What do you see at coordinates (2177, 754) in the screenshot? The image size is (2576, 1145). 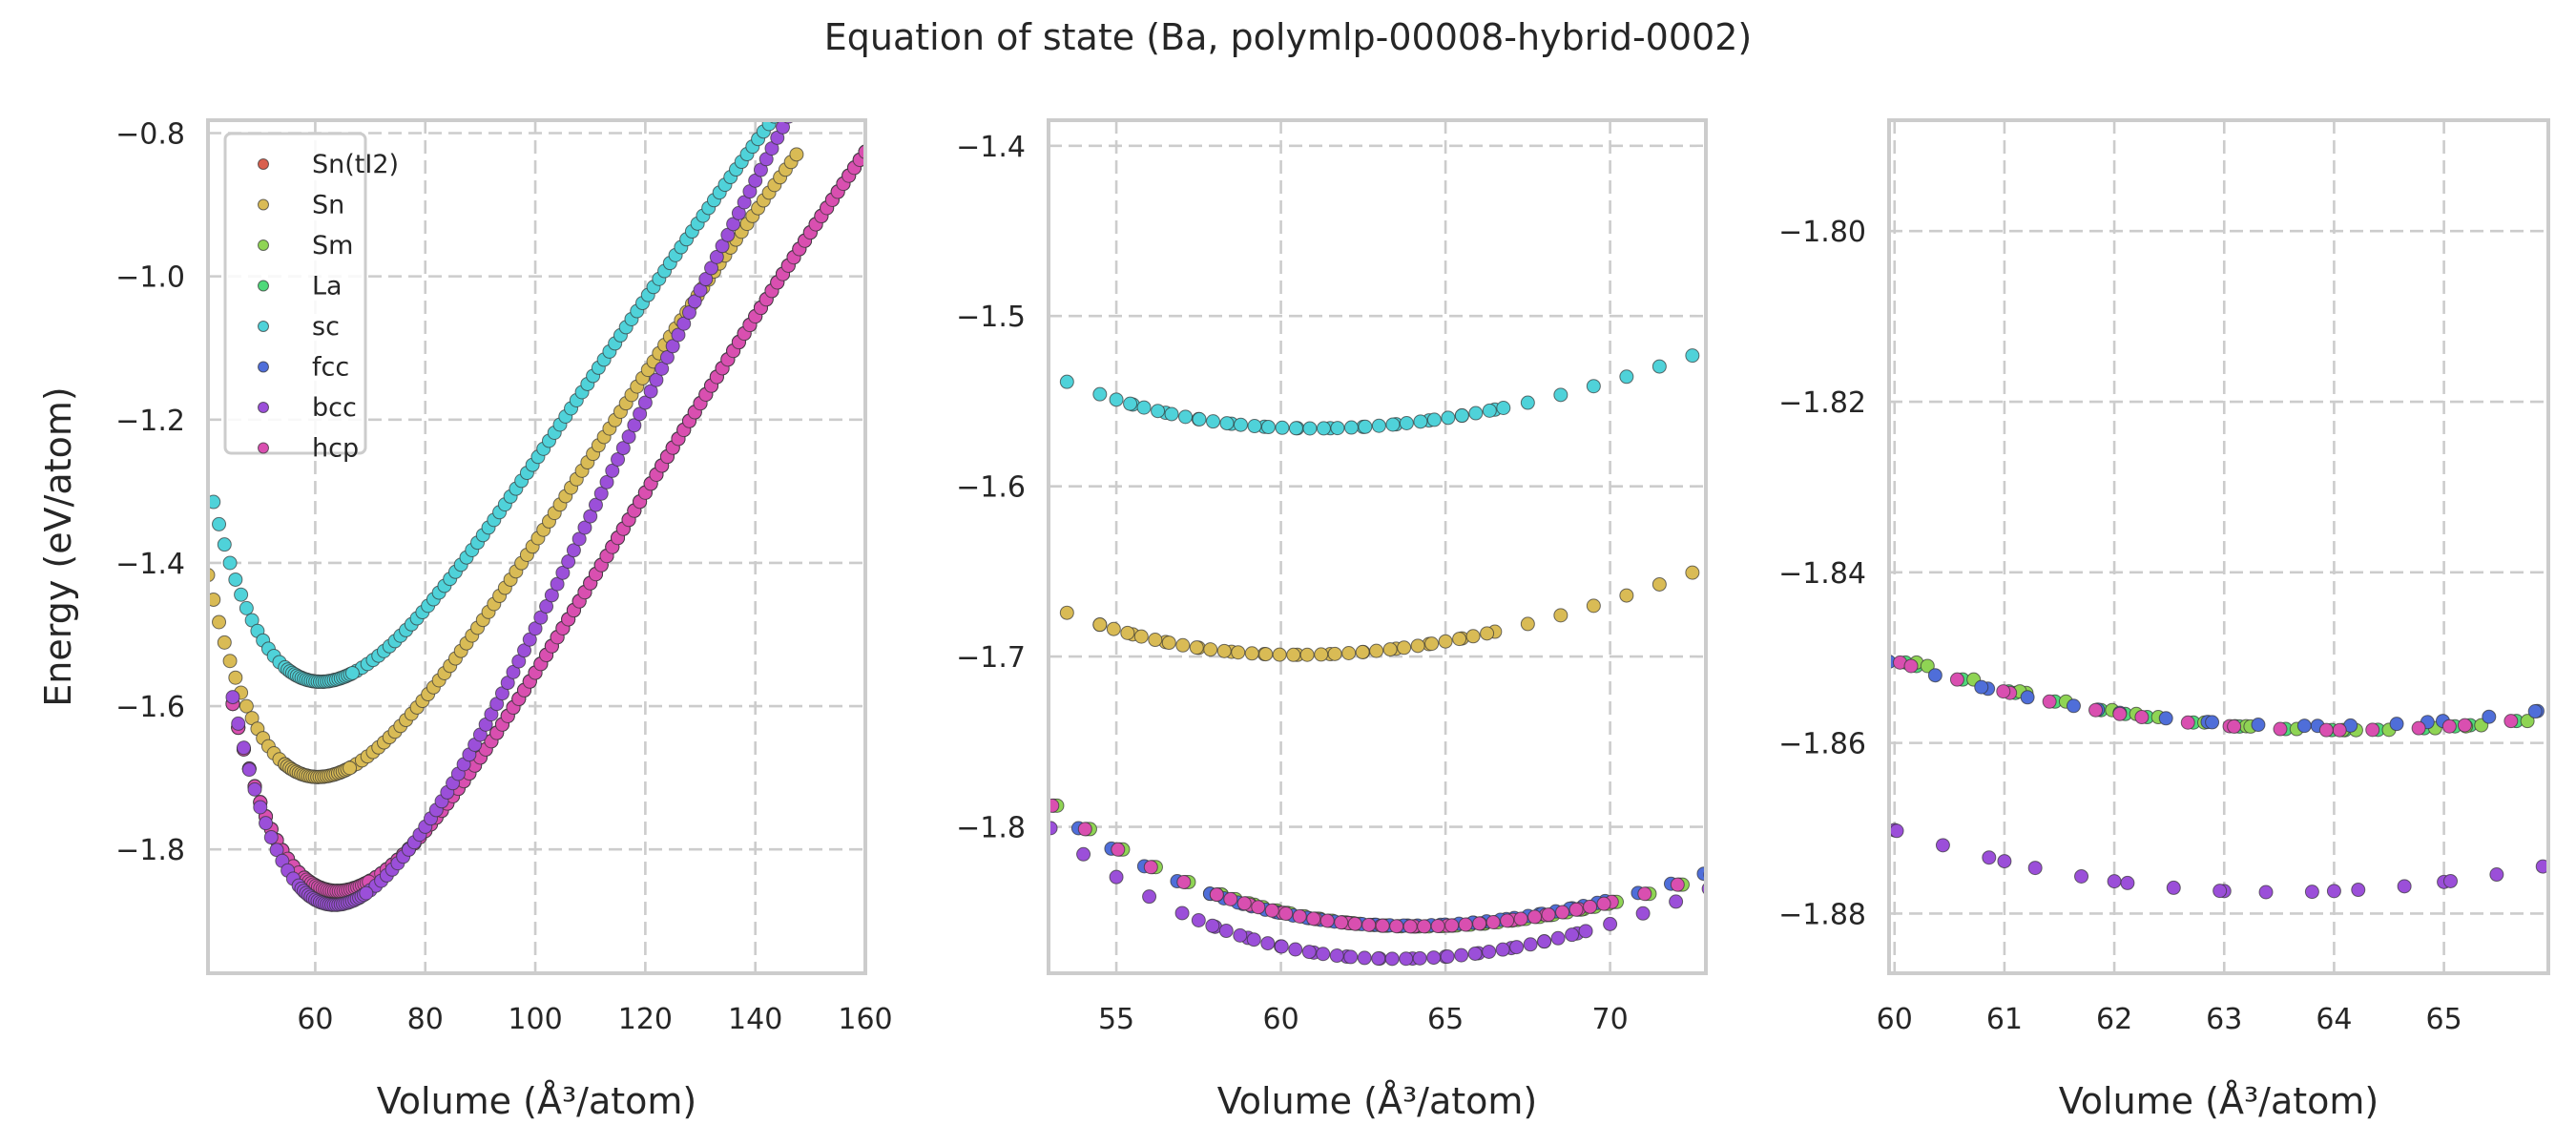 I see `scatter-points` at bounding box center [2177, 754].